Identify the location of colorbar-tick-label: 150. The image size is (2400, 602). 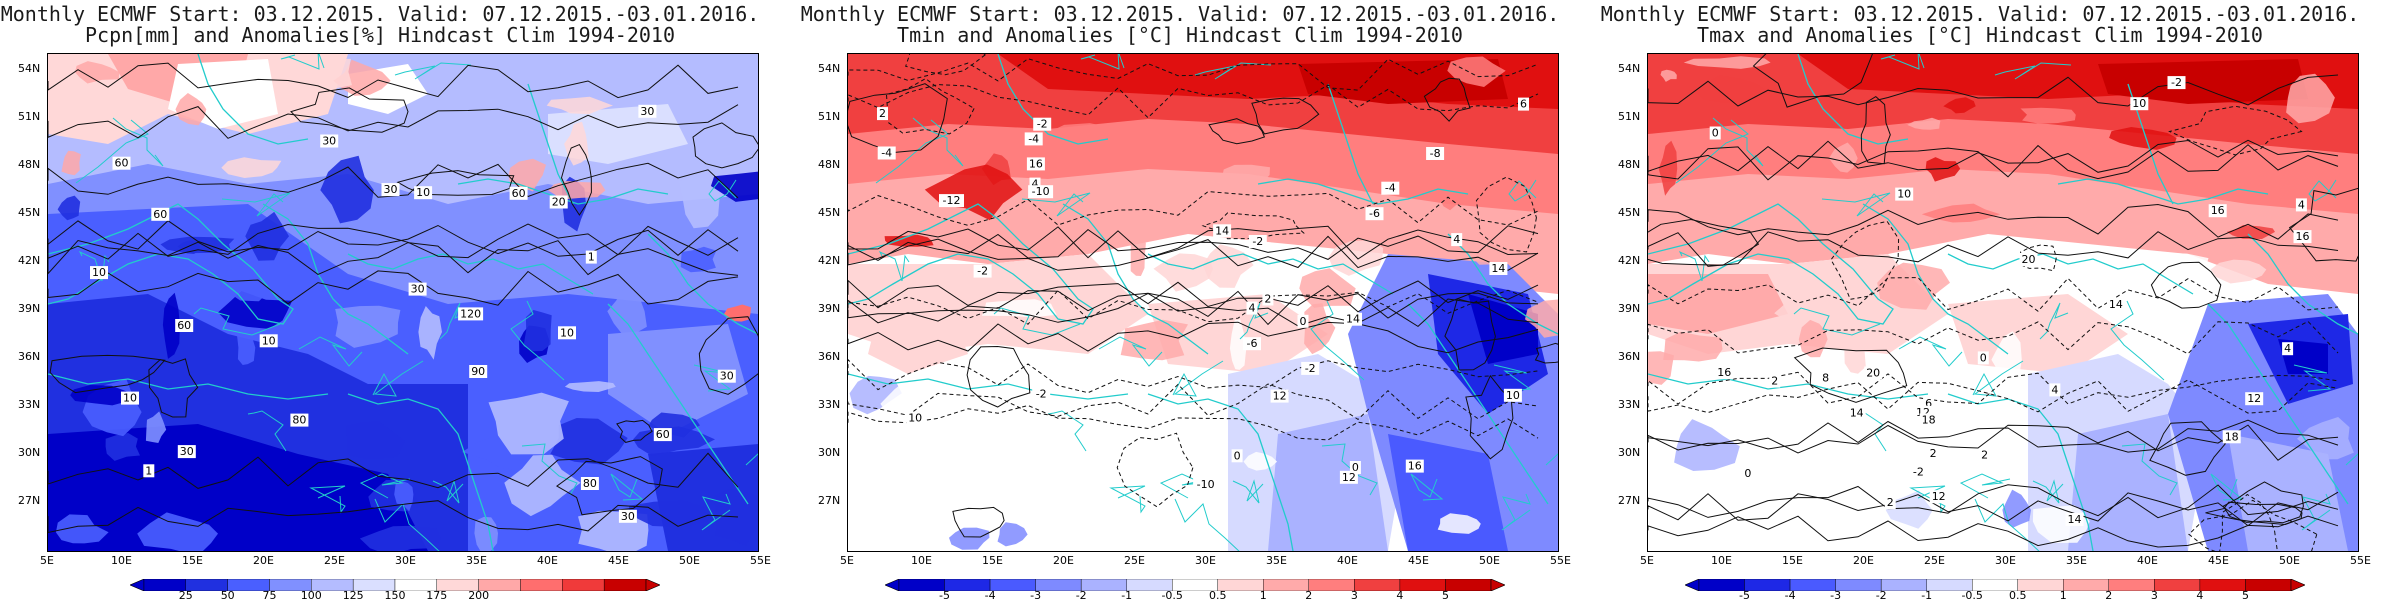
(395, 595).